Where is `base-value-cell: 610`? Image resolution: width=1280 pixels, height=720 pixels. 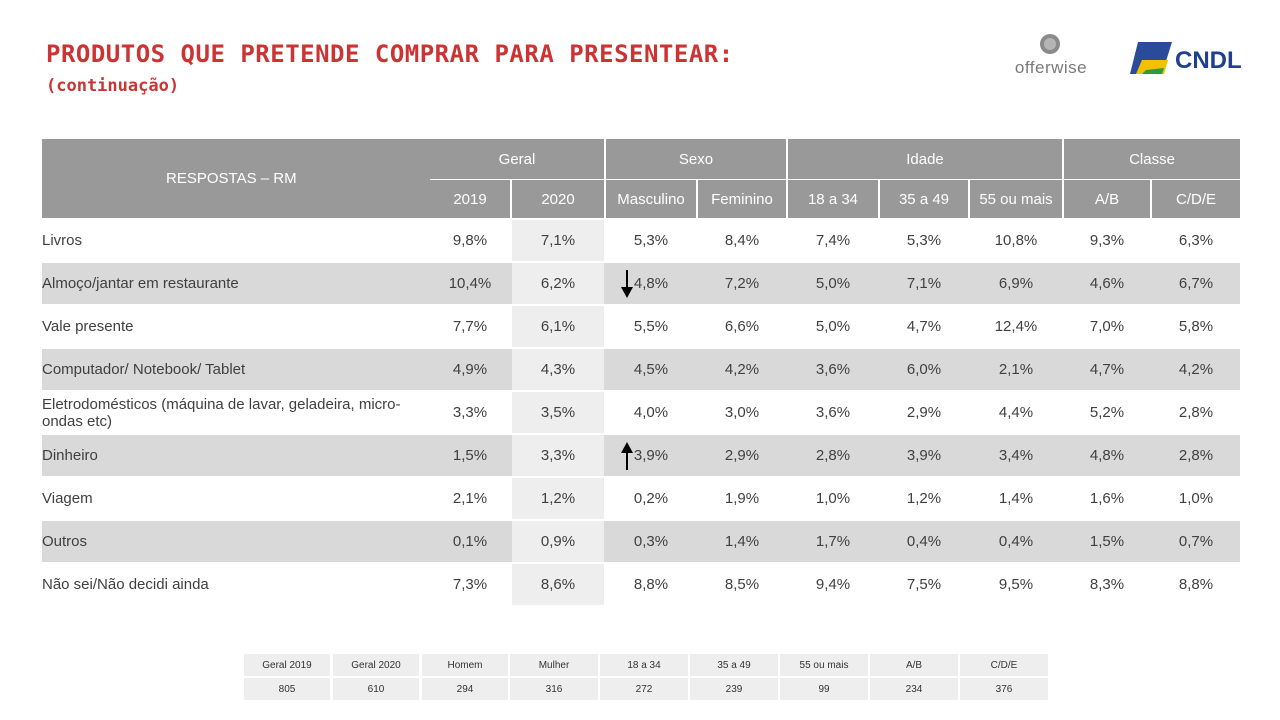
base-value-cell: 610 is located at coordinates (376, 689).